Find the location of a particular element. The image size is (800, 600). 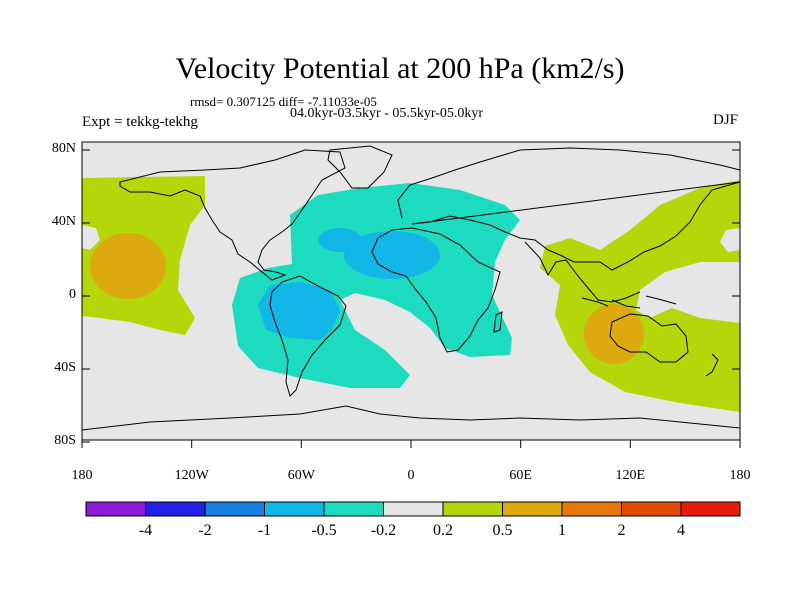

colorbar-label: -2 is located at coordinates (205, 530).